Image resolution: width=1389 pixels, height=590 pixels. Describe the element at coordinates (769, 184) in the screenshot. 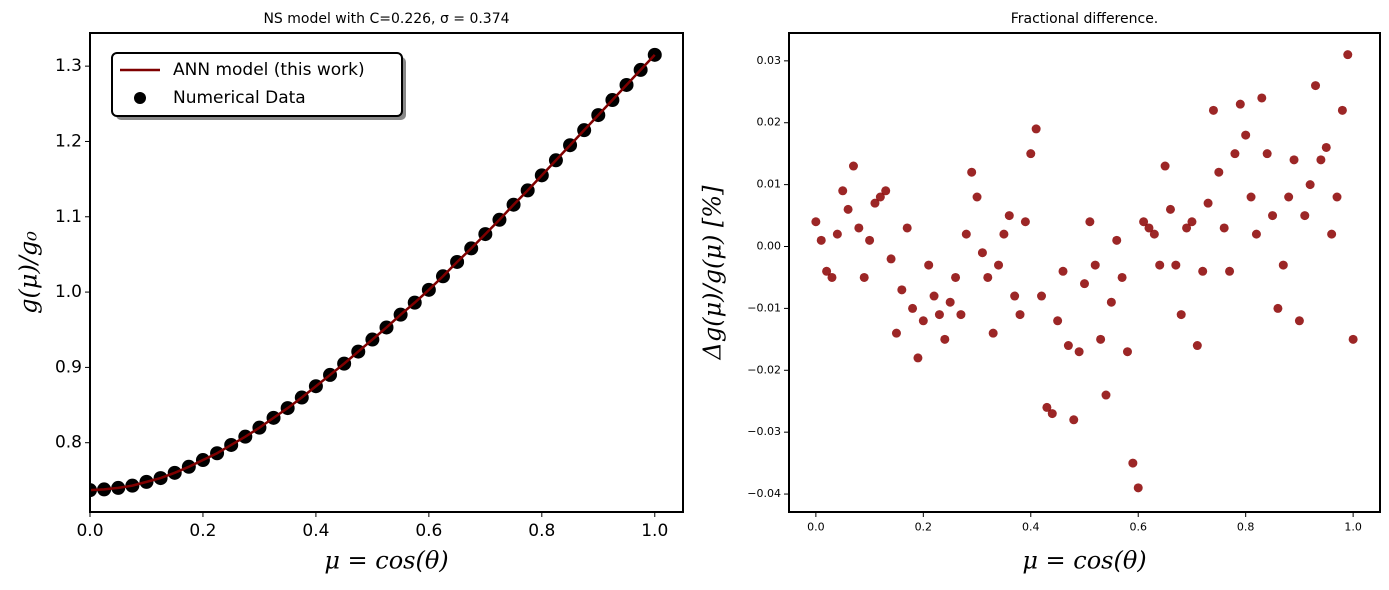

I see `y-tick-label: 0.01` at that location.